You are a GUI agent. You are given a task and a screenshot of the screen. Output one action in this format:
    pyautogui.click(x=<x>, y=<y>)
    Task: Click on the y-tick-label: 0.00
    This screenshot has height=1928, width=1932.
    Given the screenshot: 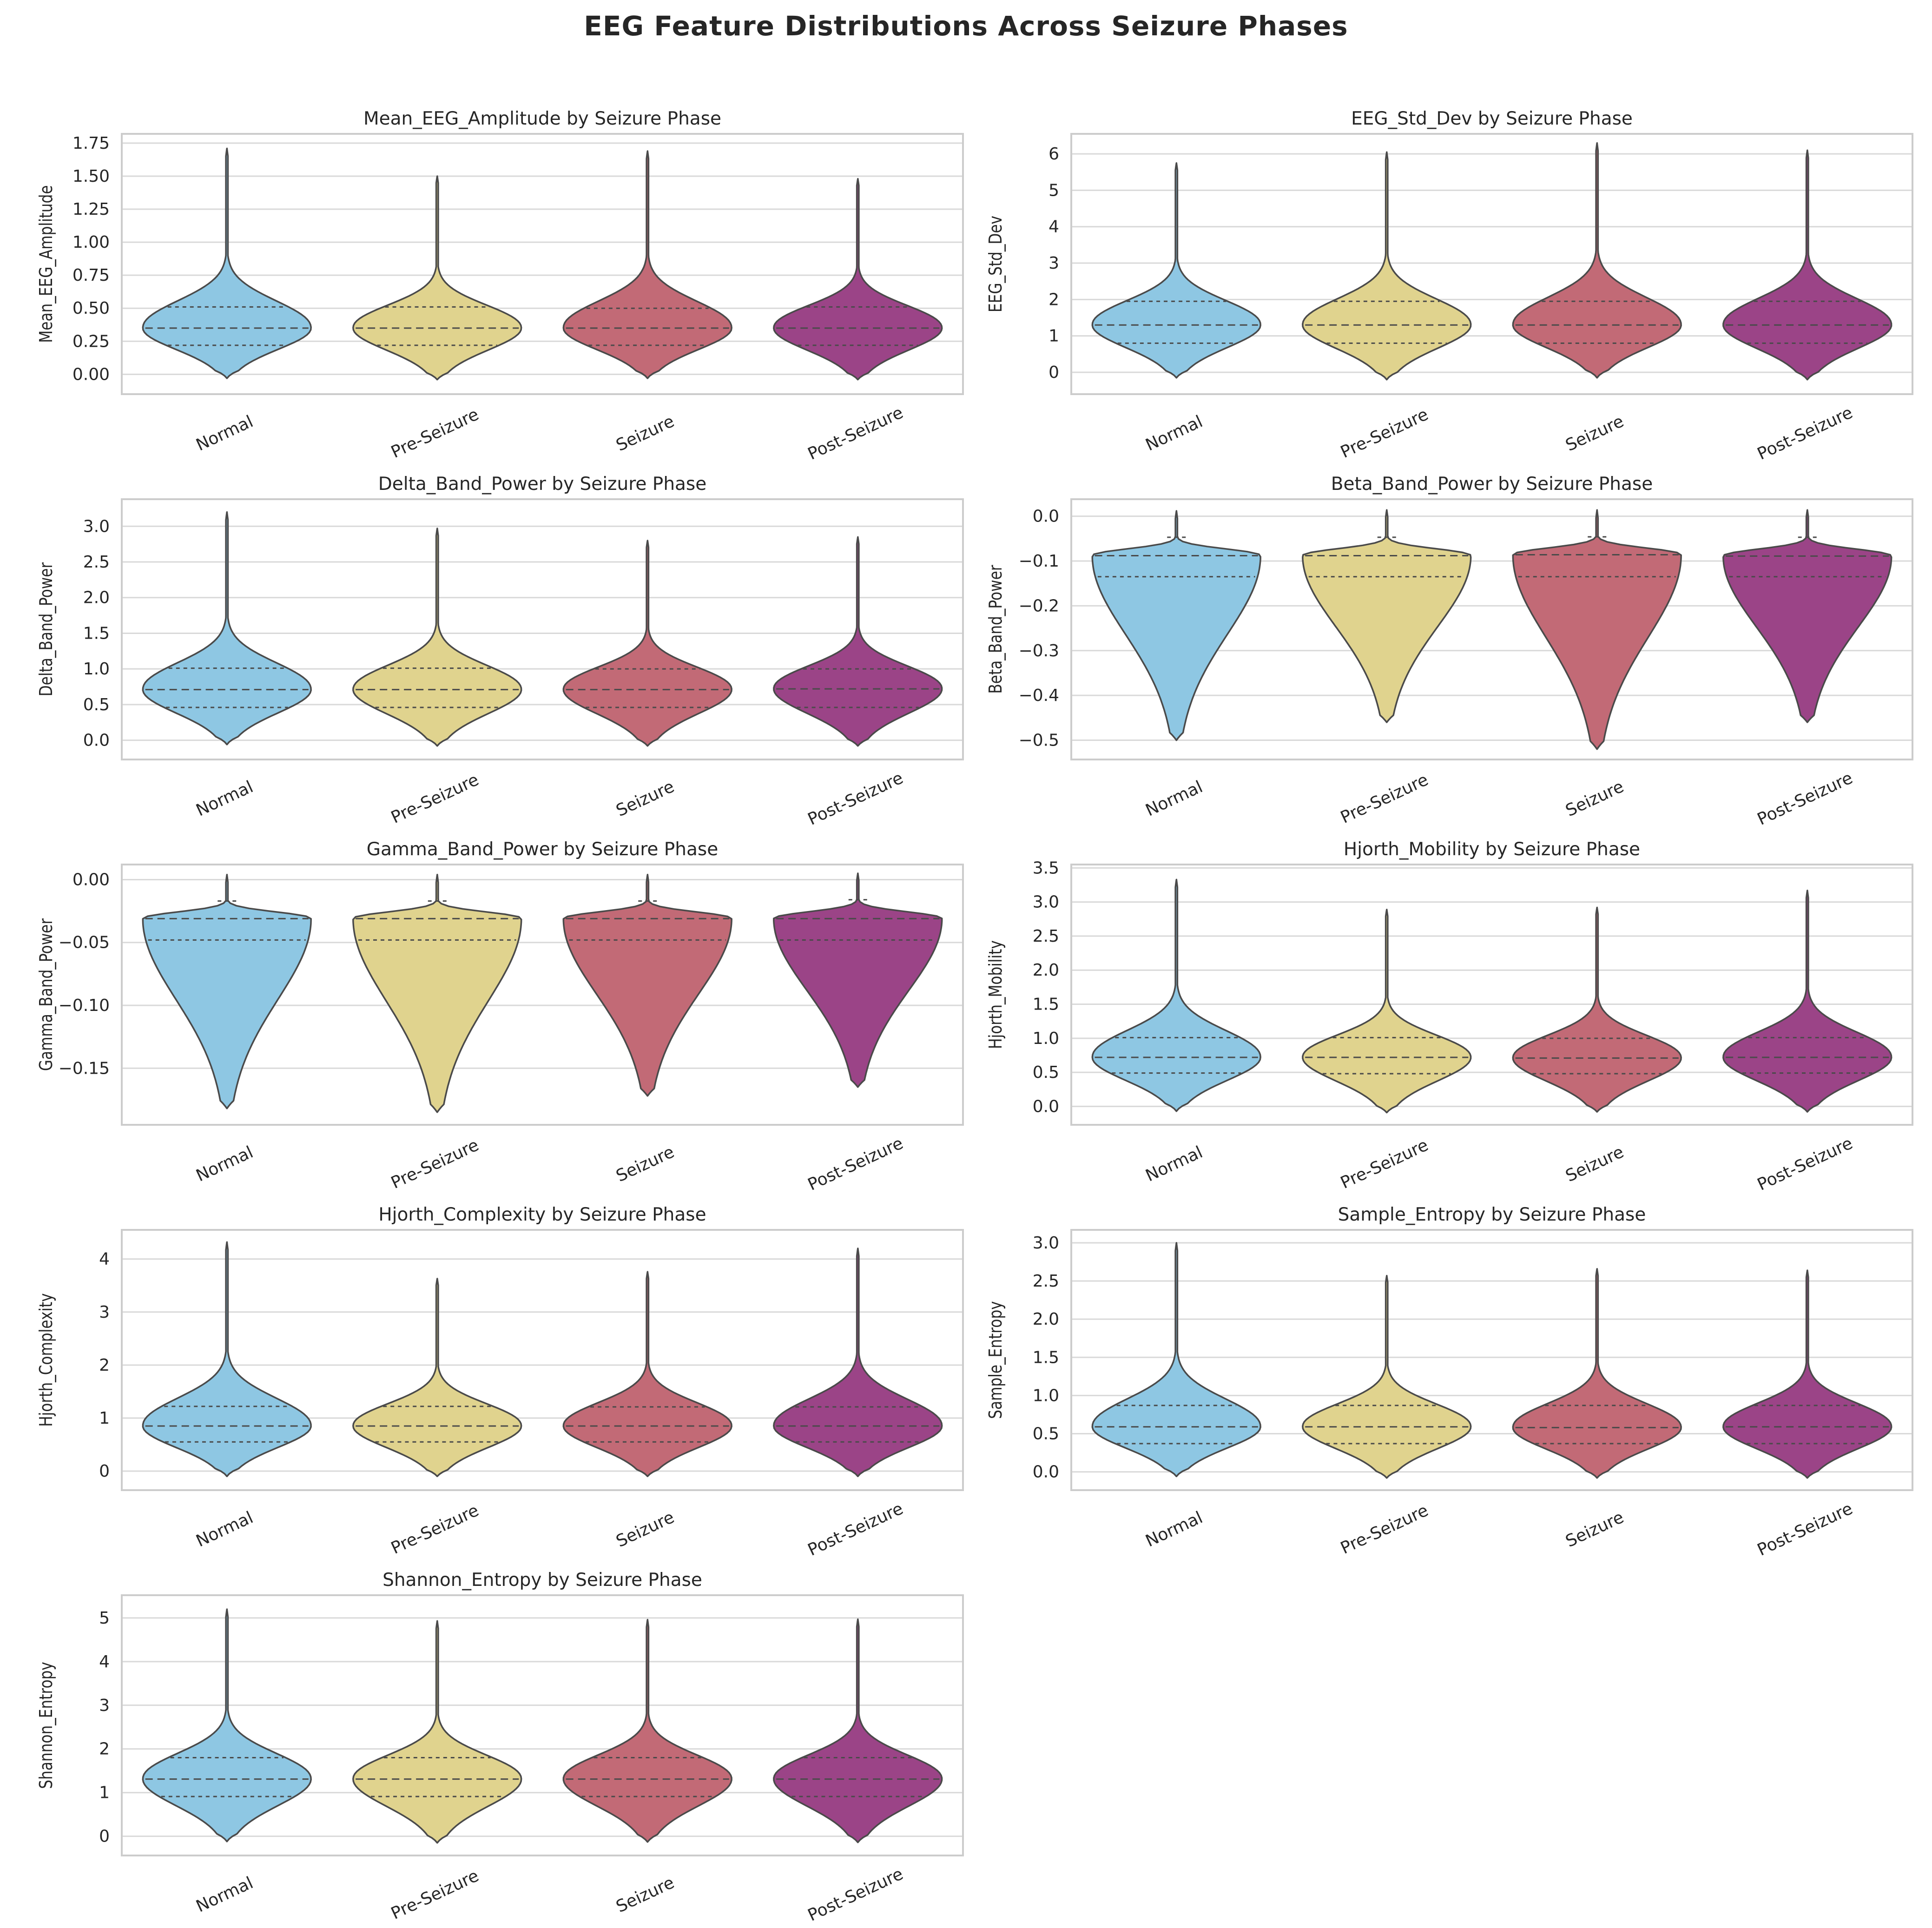 What is the action you would take?
    pyautogui.click(x=91, y=374)
    